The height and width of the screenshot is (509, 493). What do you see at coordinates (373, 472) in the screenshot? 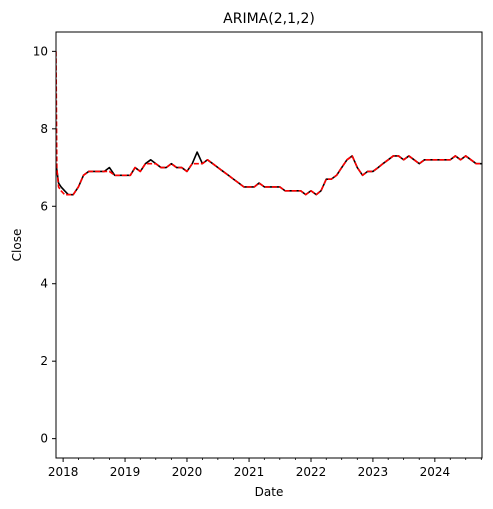
I see `x-tick-label: 2023` at bounding box center [373, 472].